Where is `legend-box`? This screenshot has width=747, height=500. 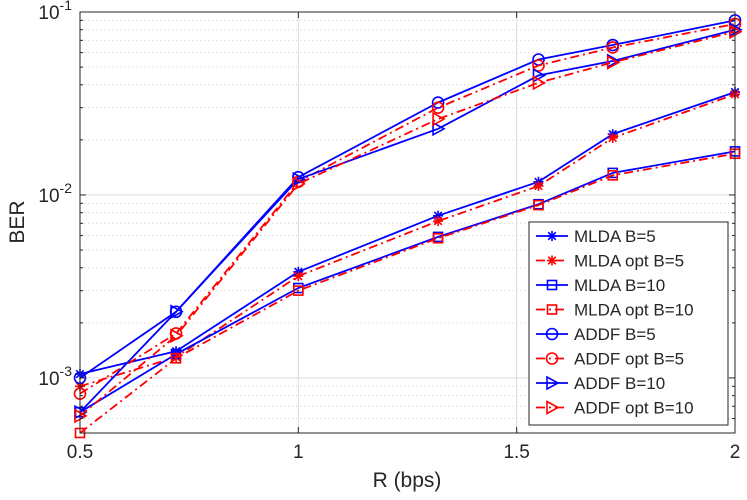 legend-box is located at coordinates (628, 323).